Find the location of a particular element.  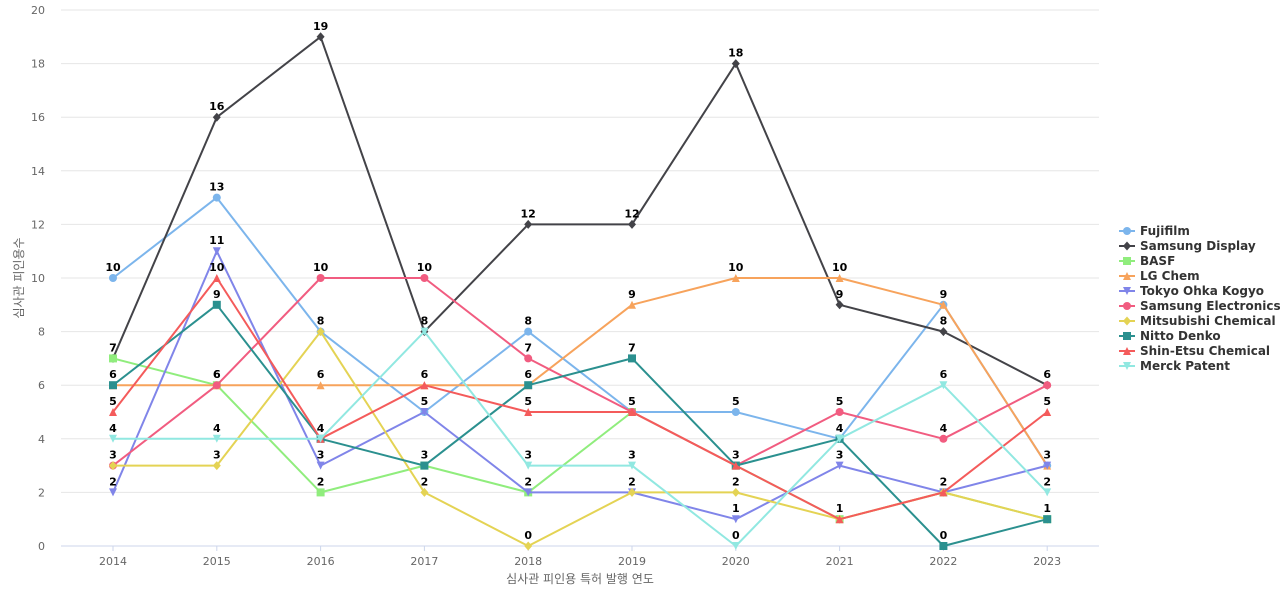

legend-item: BASF is located at coordinates (1147, 261).